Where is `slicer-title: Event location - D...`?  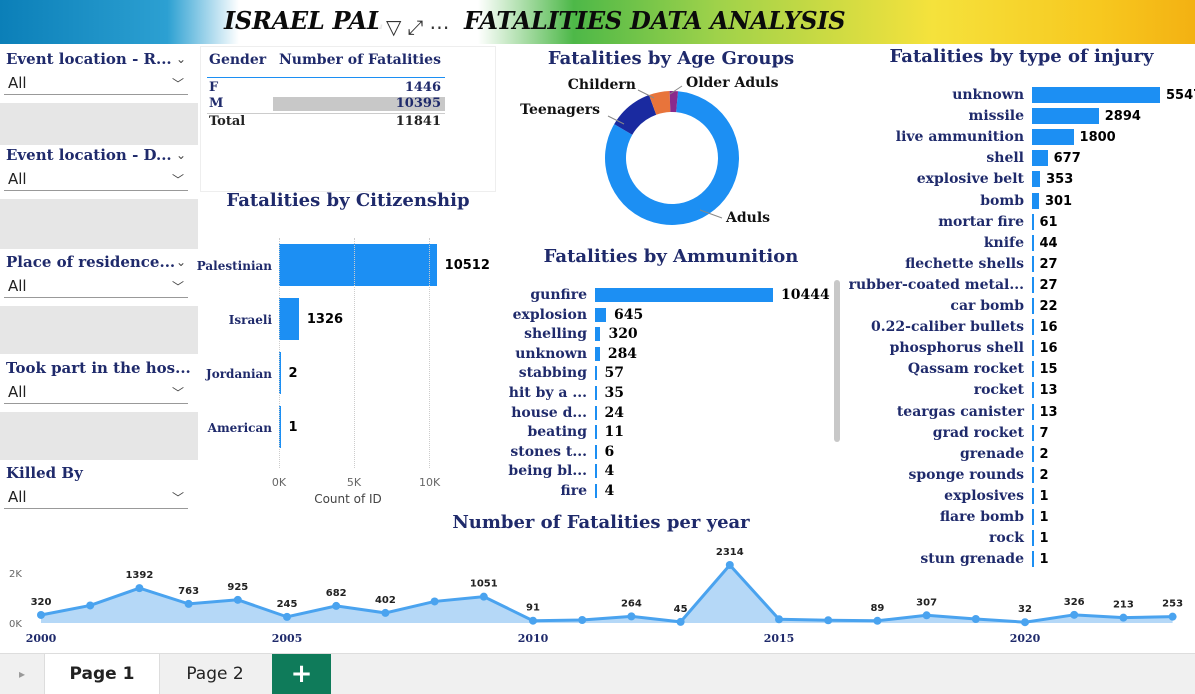
slicer-title: Event location - D... is located at coordinates (89, 155).